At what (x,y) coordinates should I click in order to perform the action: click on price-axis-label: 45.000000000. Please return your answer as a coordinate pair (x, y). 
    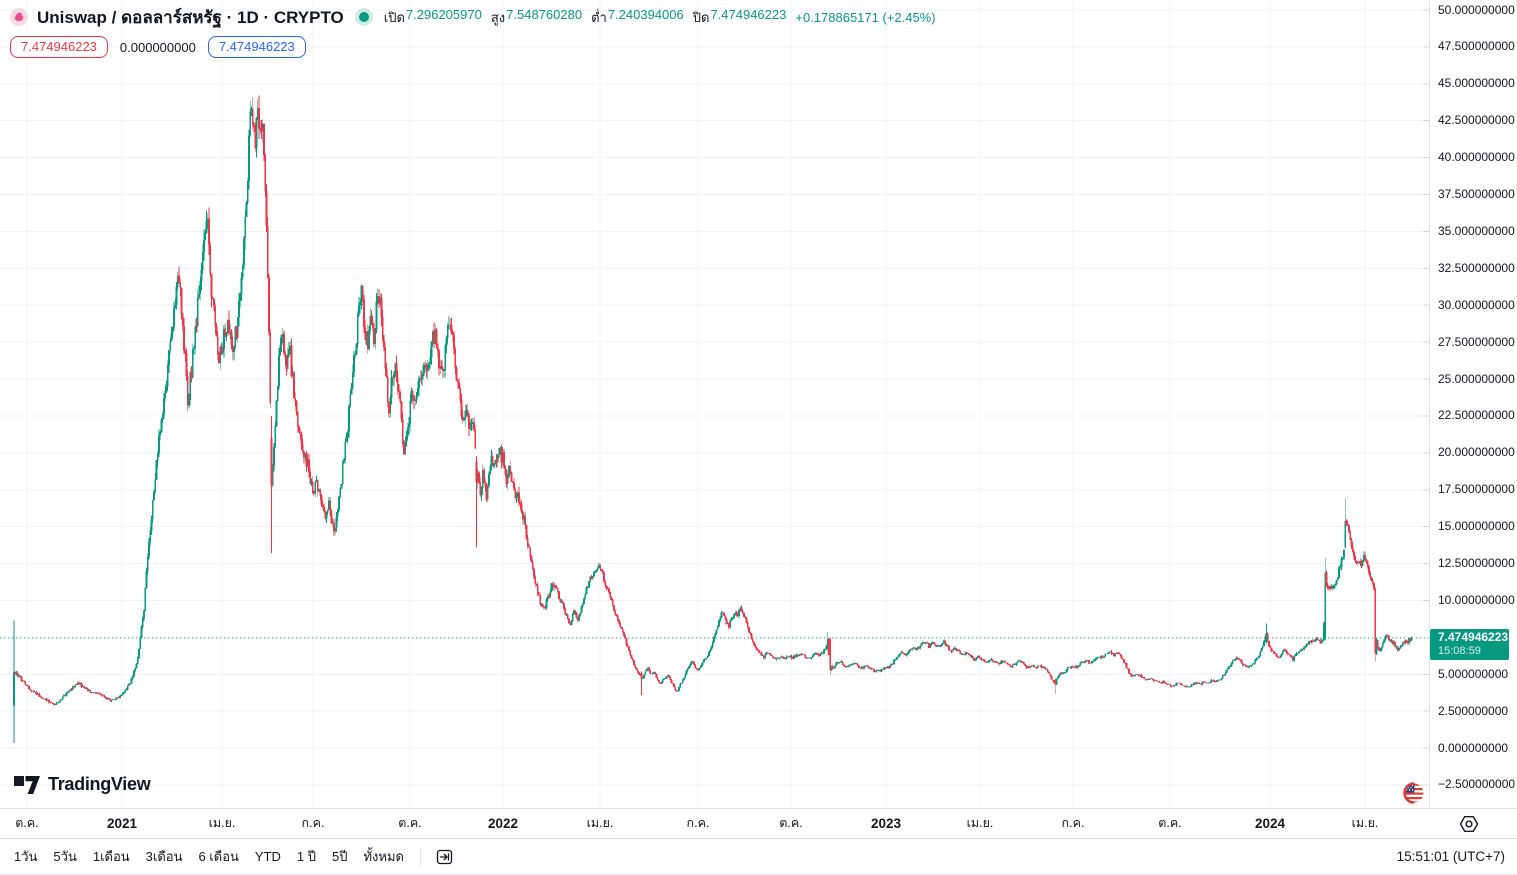
    Looking at the image, I should click on (1476, 83).